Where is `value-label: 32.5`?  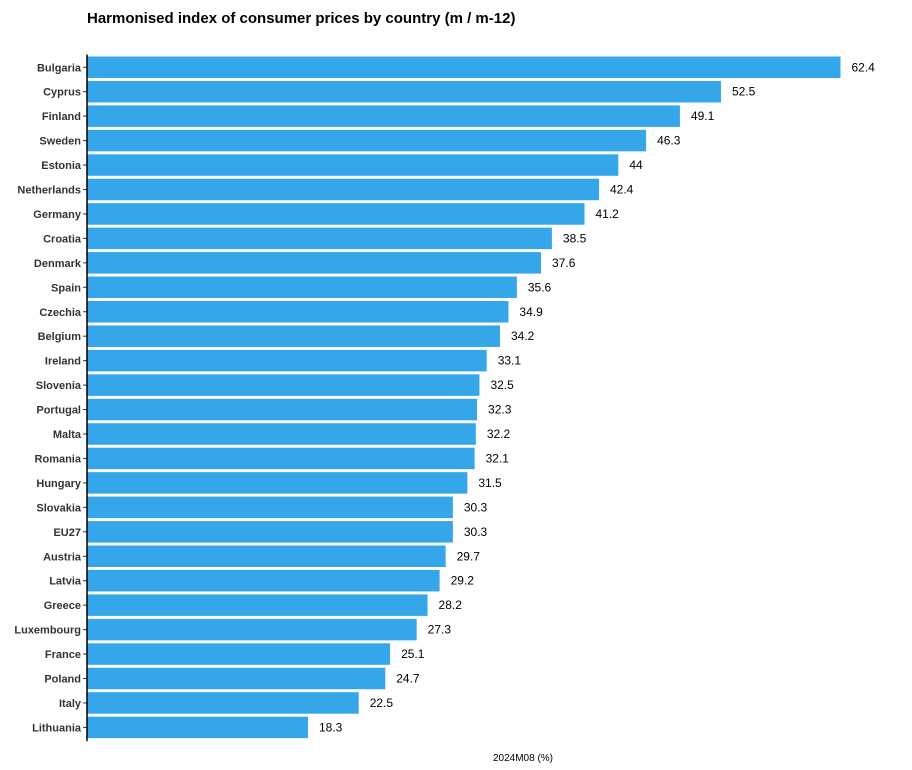 value-label: 32.5 is located at coordinates (502, 385).